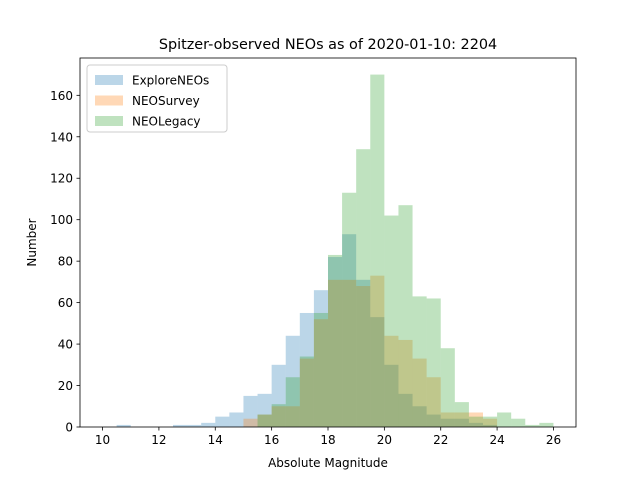 The width and height of the screenshot is (640, 480). I want to click on x-tick-label-2: 14, so click(215, 440).